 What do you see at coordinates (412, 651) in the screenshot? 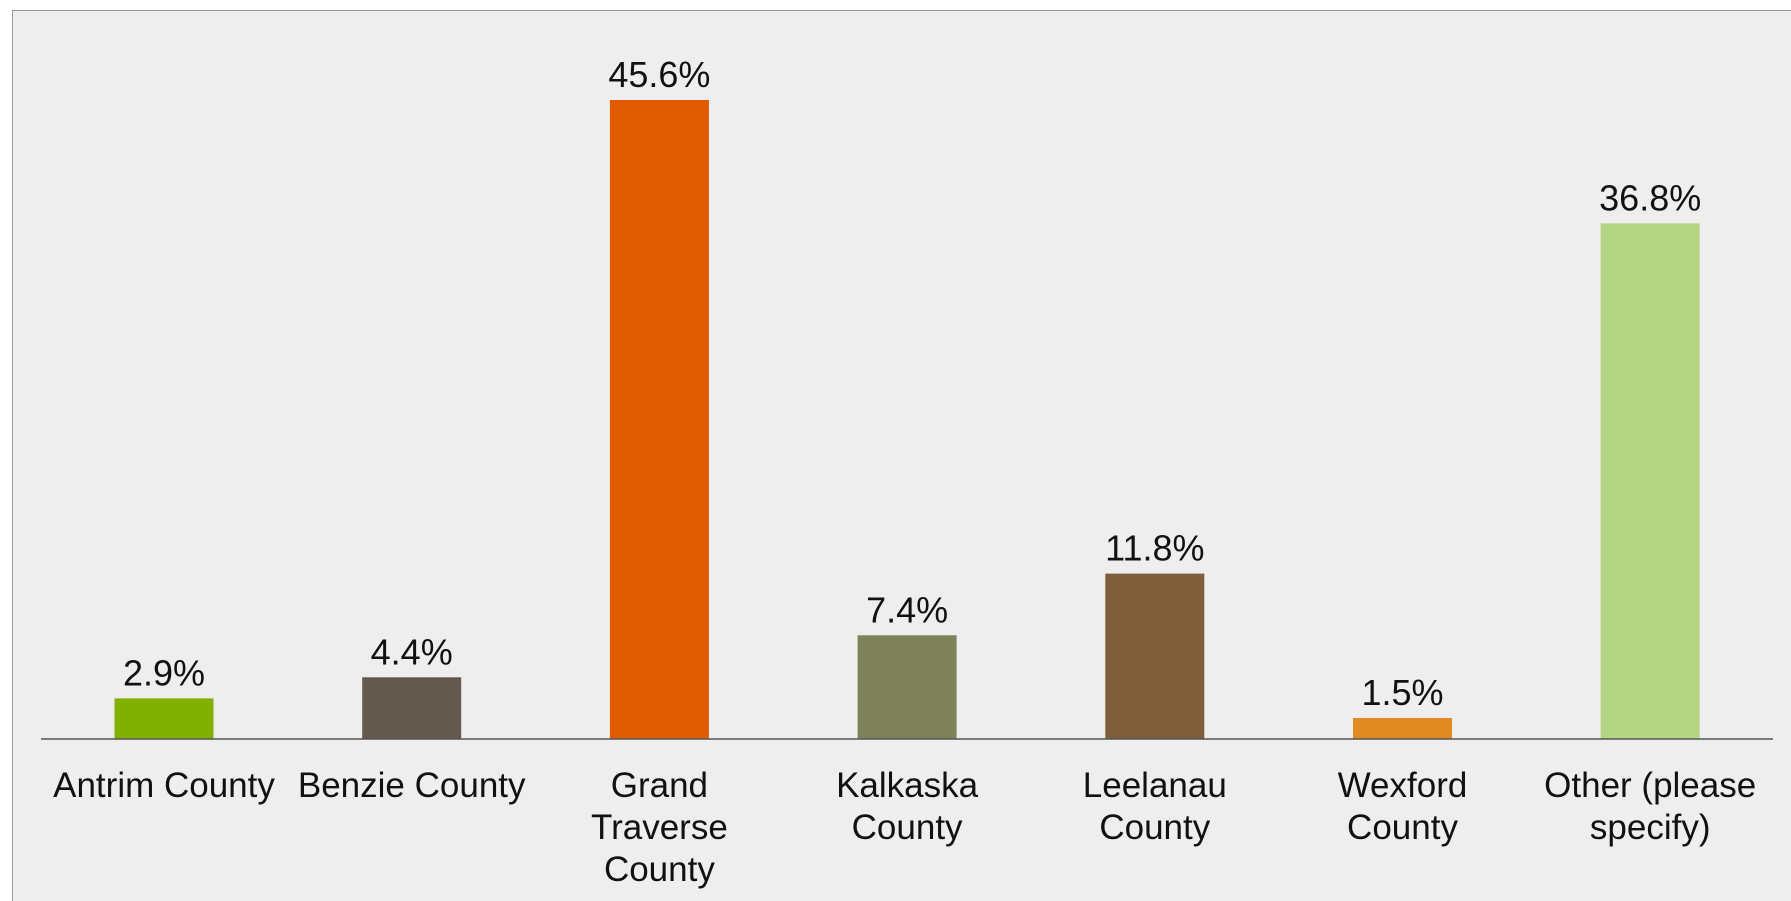
I see `value-label-1: 4.4%` at bounding box center [412, 651].